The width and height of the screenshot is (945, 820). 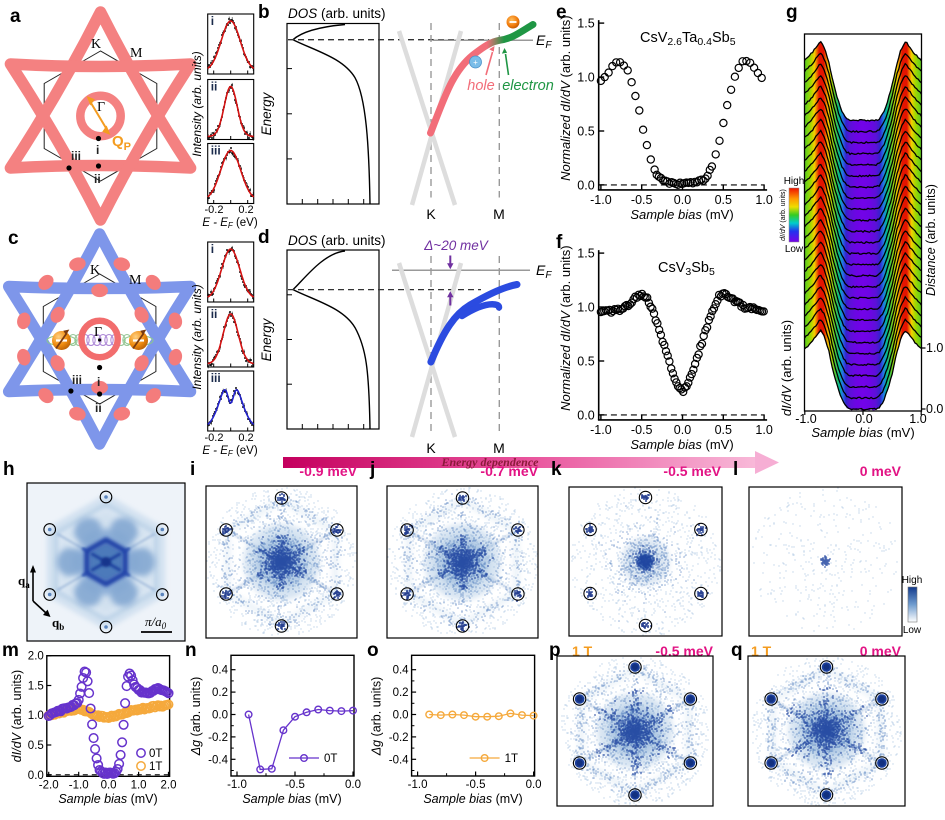 What do you see at coordinates (13, 238) in the screenshot?
I see `svg-text: c` at bounding box center [13, 238].